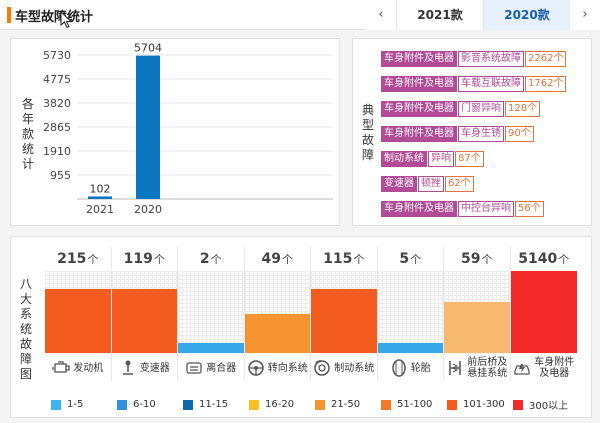  What do you see at coordinates (381, 15) in the screenshot?
I see `chevron-left-icon: ‹` at bounding box center [381, 15].